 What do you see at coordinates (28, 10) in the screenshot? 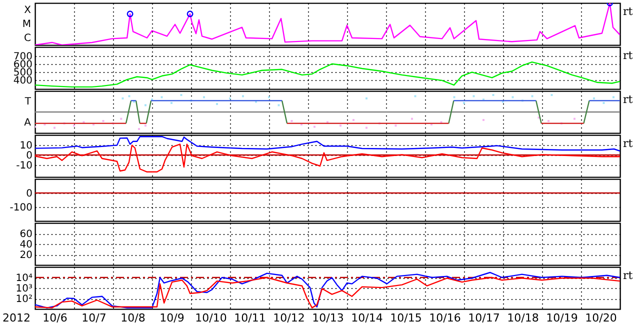
I see `text: X` at bounding box center [28, 10].